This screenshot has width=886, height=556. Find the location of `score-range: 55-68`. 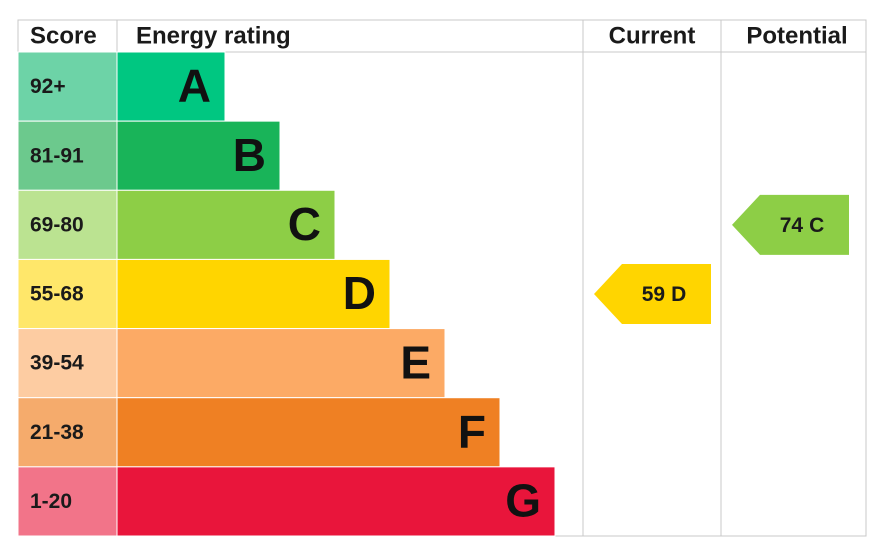

score-range: 55-68 is located at coordinates (57, 294).